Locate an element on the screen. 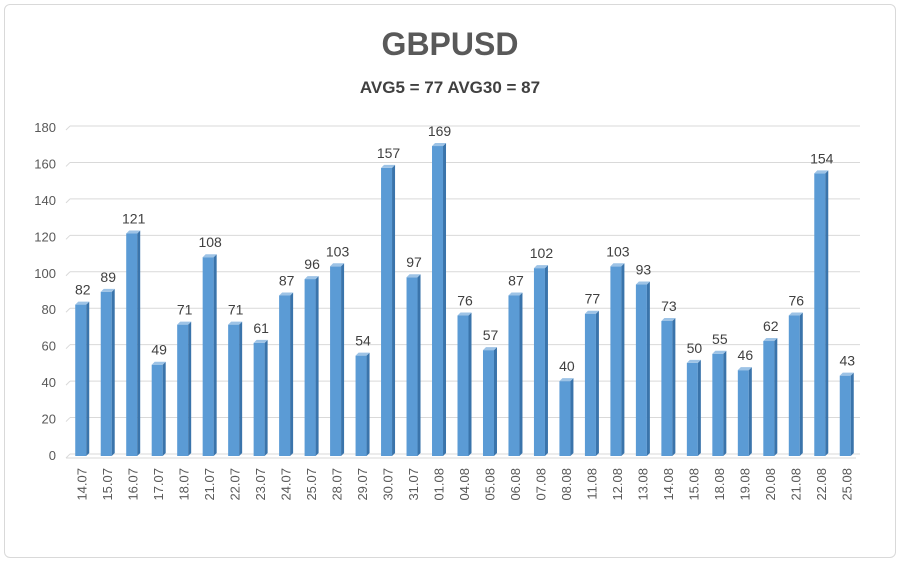 This screenshot has height=562, width=900. data-label: 102 is located at coordinates (542, 253).